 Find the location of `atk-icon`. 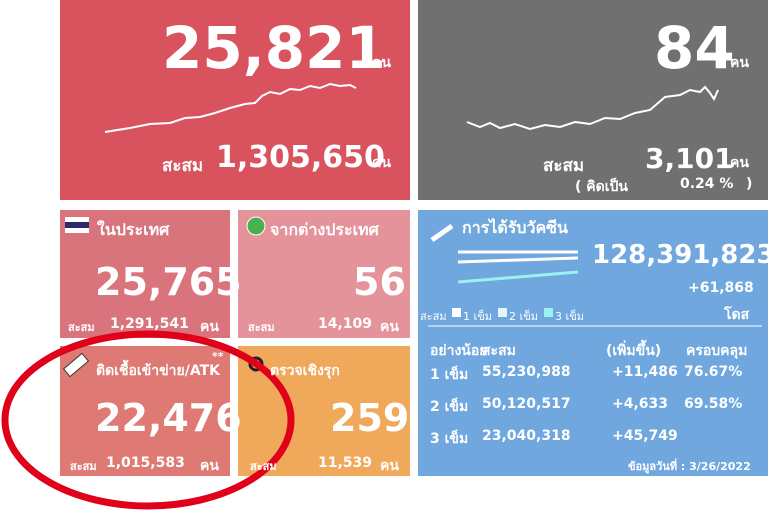

atk-icon is located at coordinates (76, 365).